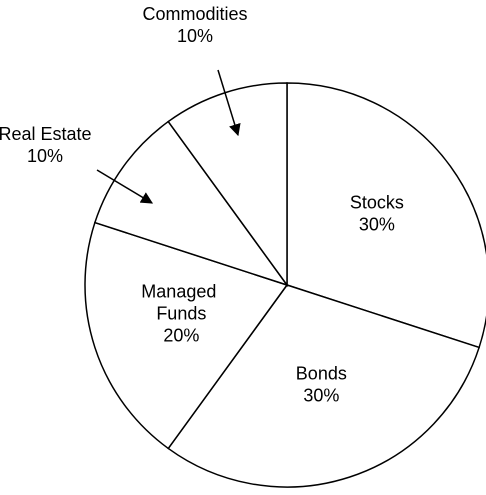  I want to click on slice-label: Real Estate, so click(46, 134).